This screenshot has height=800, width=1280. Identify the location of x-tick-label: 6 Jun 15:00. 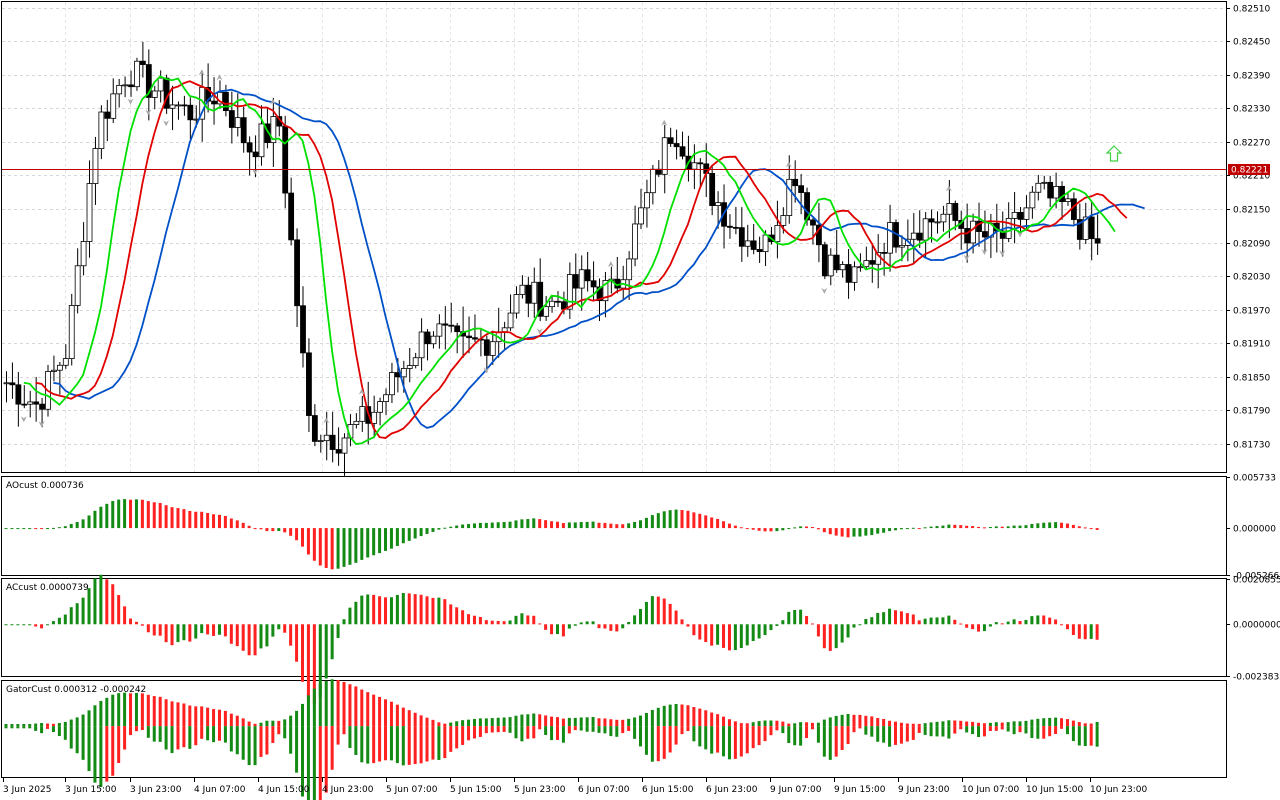
(668, 790).